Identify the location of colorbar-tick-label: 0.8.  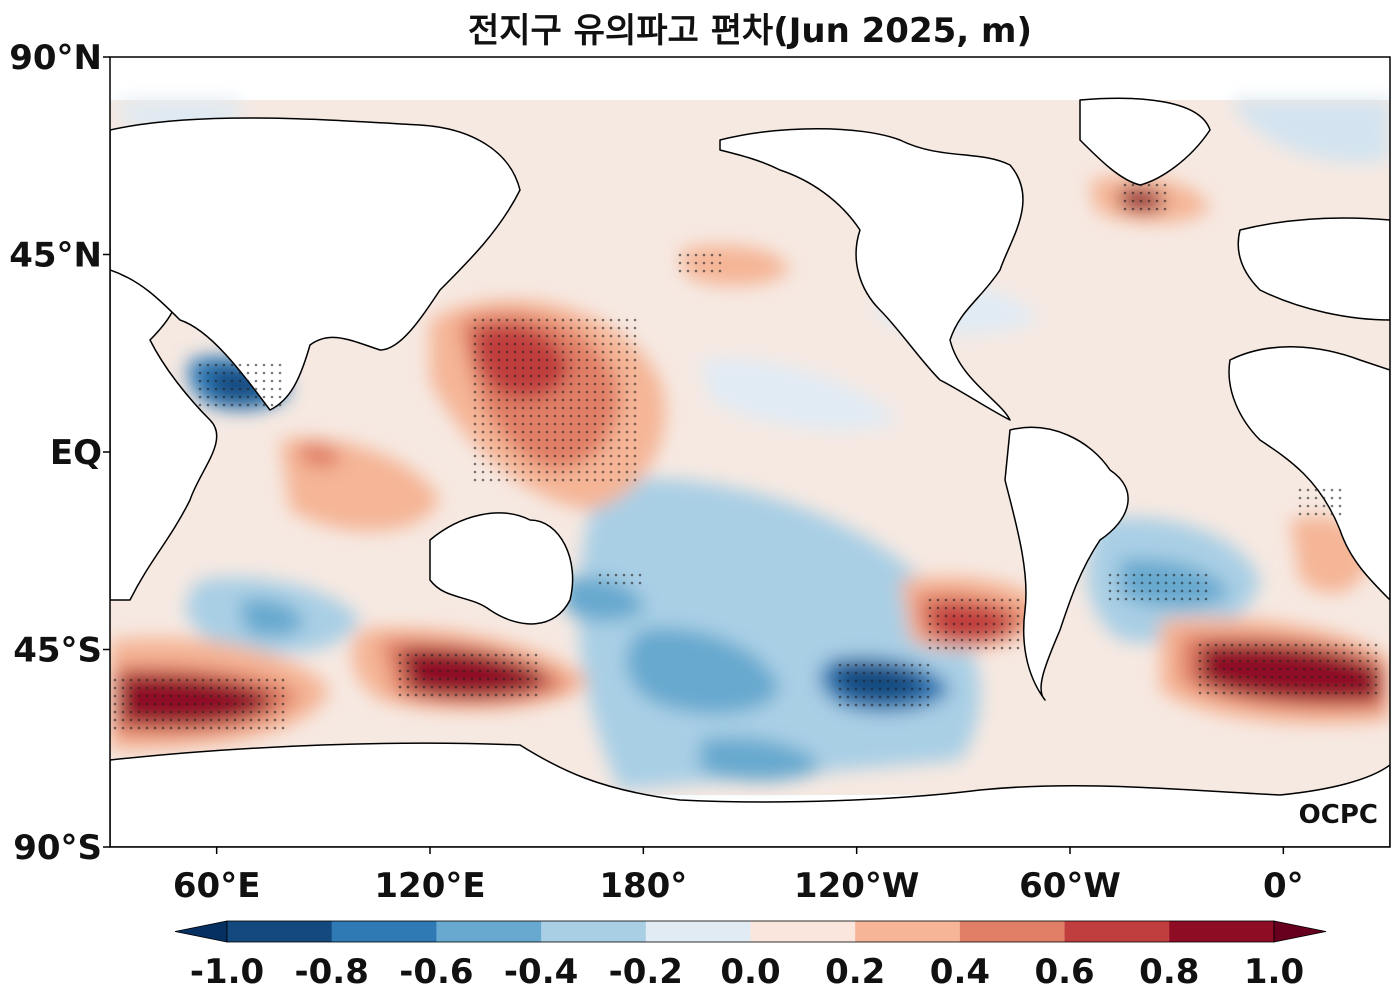
(1169, 972).